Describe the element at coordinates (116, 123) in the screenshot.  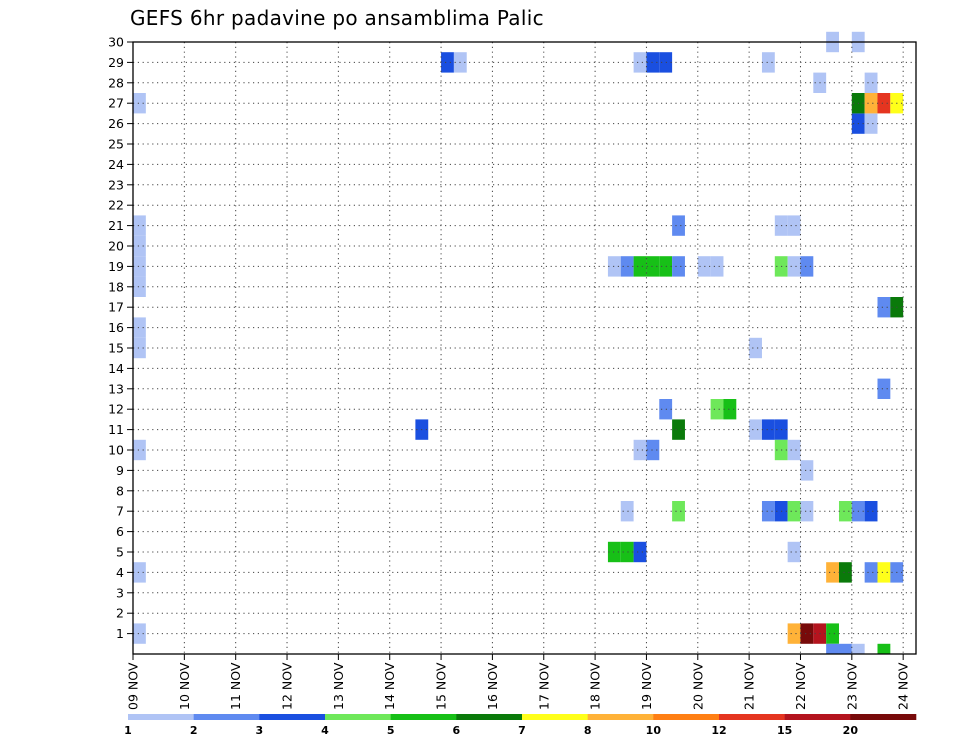
I see `y-tick-label: 26` at that location.